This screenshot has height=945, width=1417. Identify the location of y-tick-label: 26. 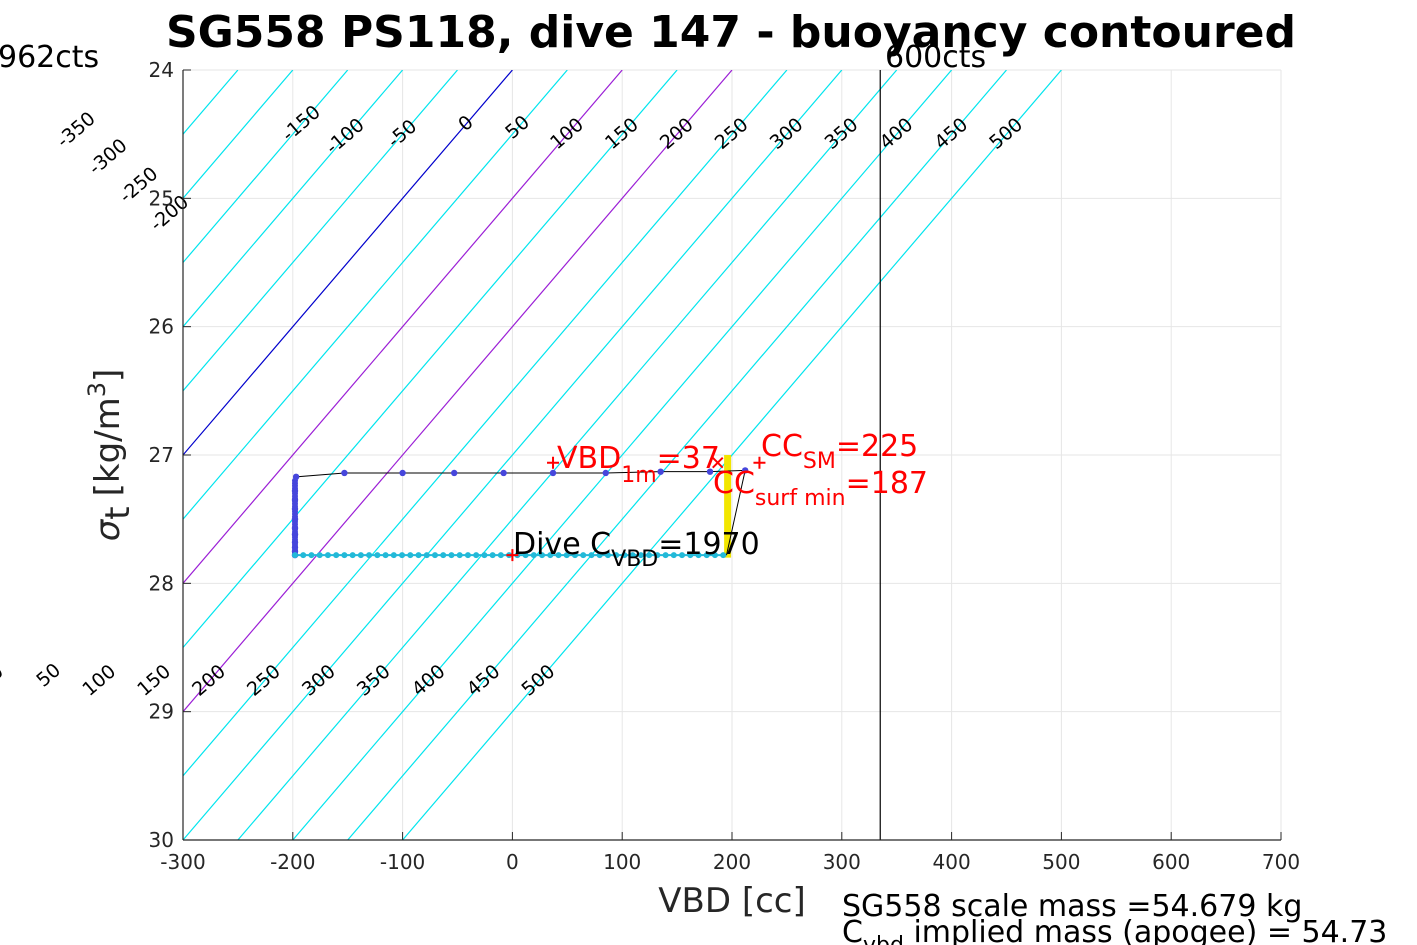
(161, 327).